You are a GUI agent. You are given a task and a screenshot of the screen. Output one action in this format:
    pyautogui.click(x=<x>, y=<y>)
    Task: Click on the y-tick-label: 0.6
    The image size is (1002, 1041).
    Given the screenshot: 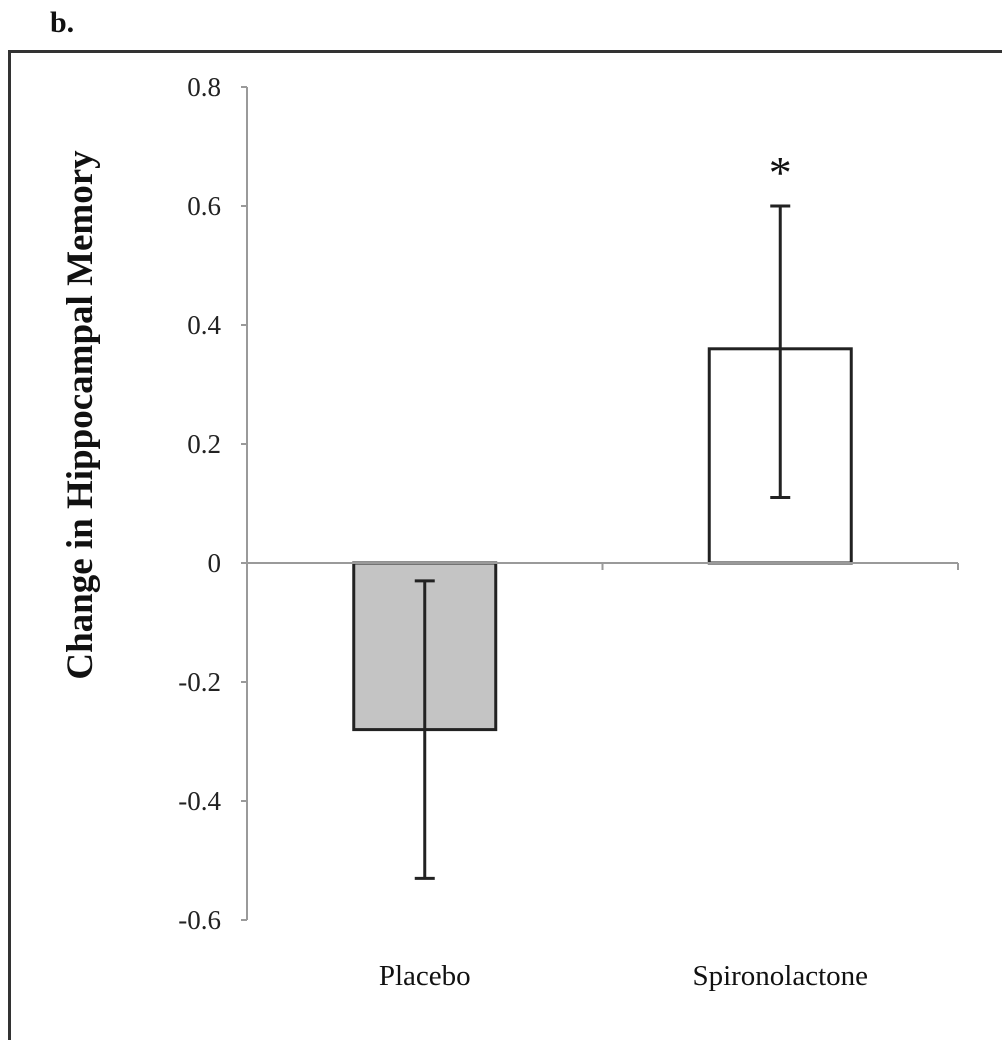 What is the action you would take?
    pyautogui.click(x=204, y=206)
    